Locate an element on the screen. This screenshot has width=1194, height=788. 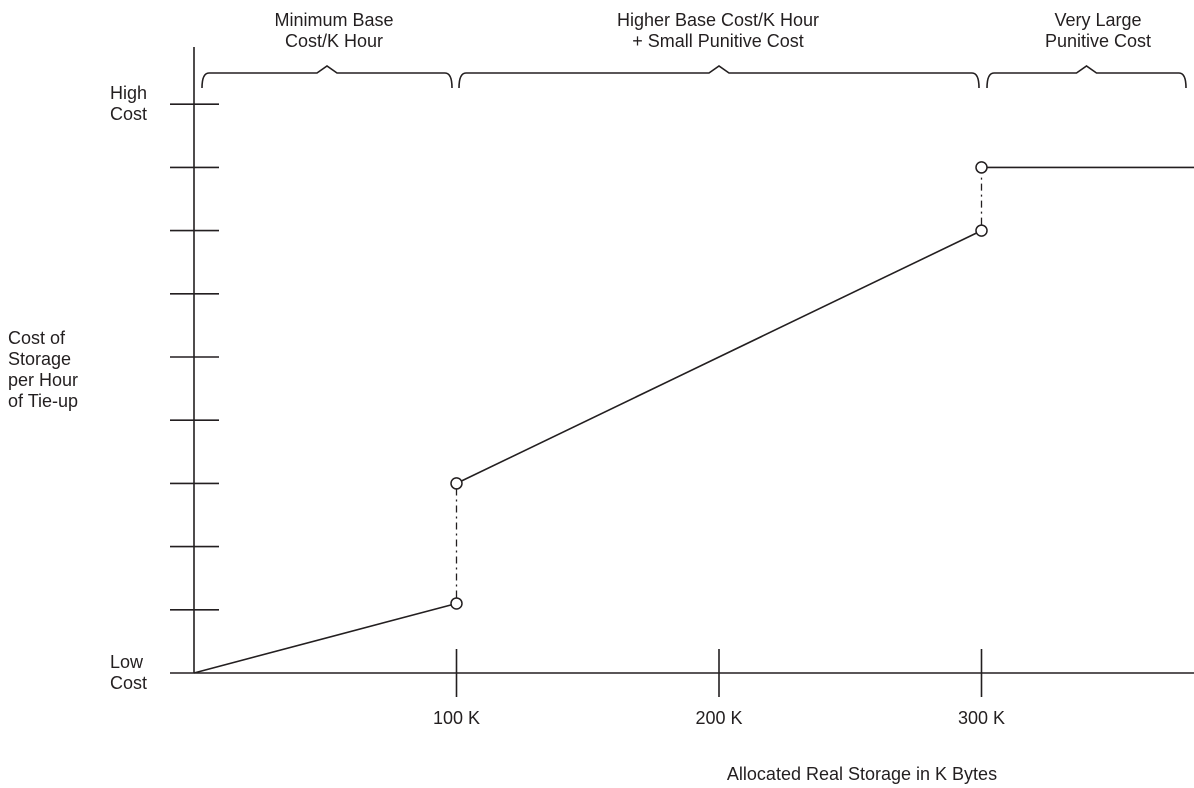
annotation-label-line: Very Large is located at coordinates (1097, 20).